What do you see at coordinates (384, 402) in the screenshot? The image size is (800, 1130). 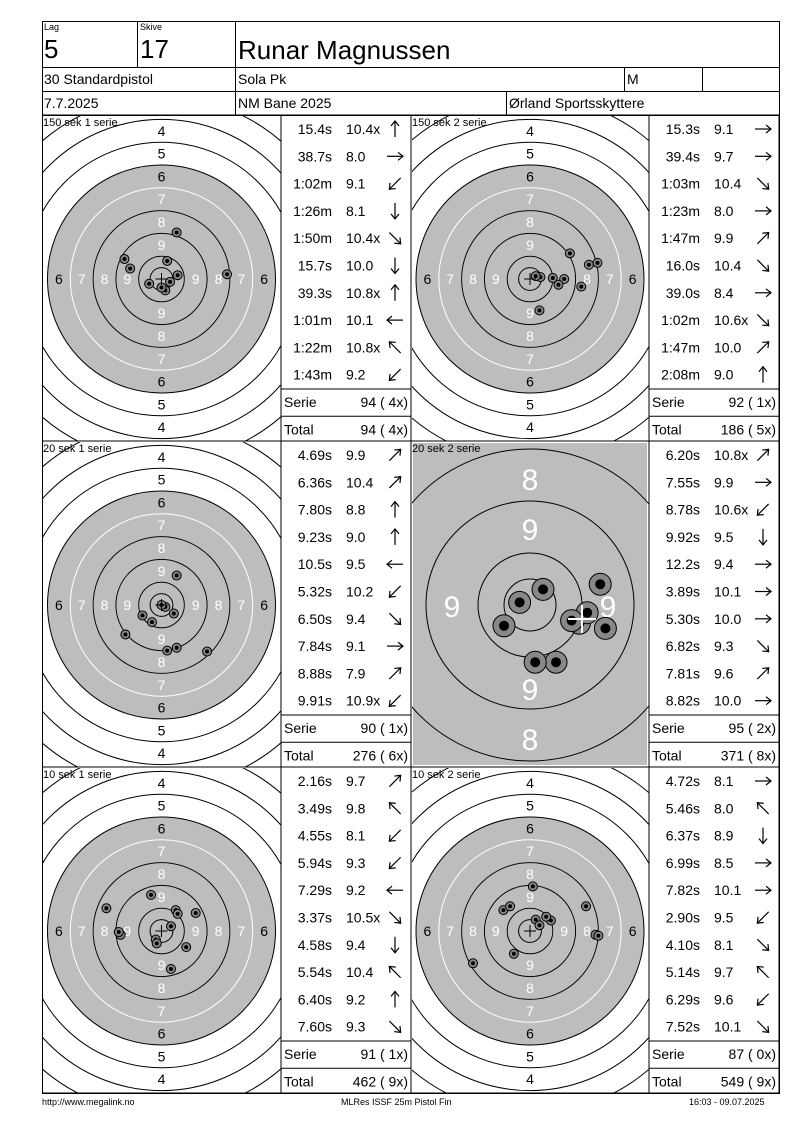 I see `serie-value: 94 ( 4x)` at bounding box center [384, 402].